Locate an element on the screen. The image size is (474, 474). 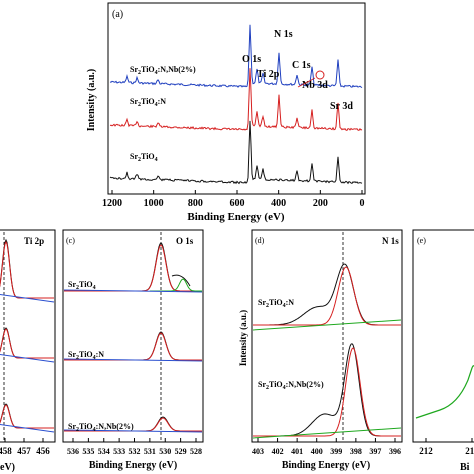
x-tick-label: 398 is located at coordinates (356, 451).